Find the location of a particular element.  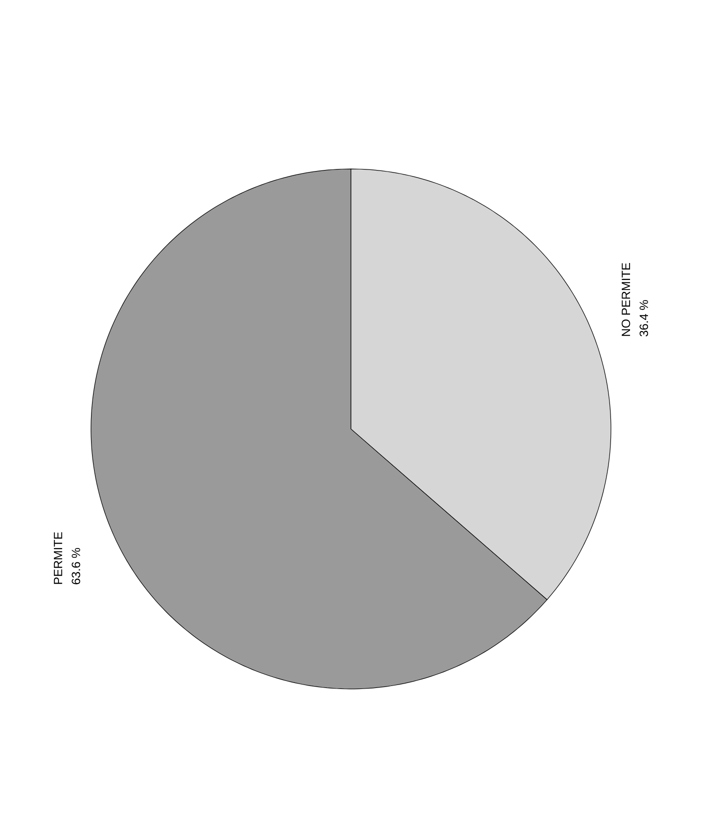

data-label: 63.6 % is located at coordinates (76, 566).